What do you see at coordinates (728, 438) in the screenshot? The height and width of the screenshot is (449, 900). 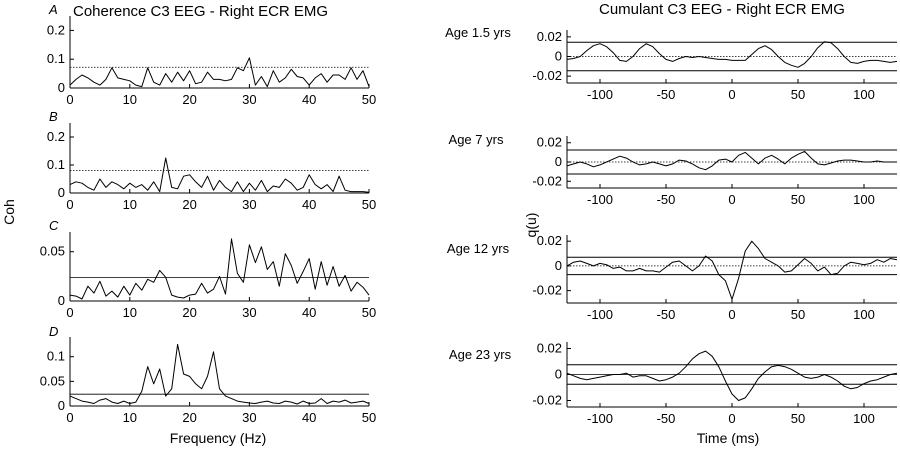 I see `right-x-axis-label: Time (ms)` at bounding box center [728, 438].